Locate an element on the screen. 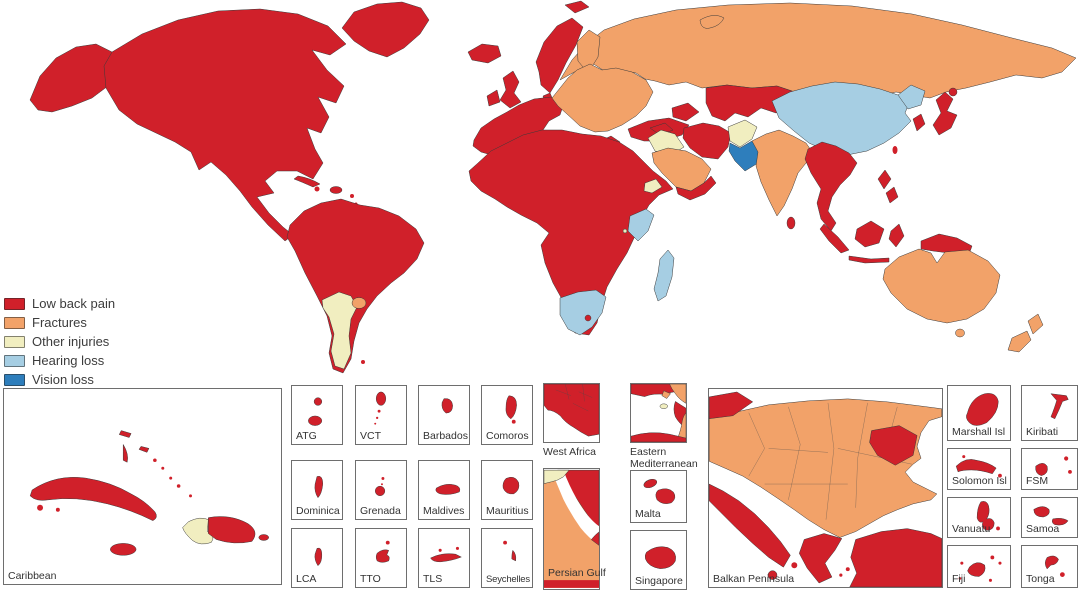  legend-swatch-fractures is located at coordinates (14, 322).